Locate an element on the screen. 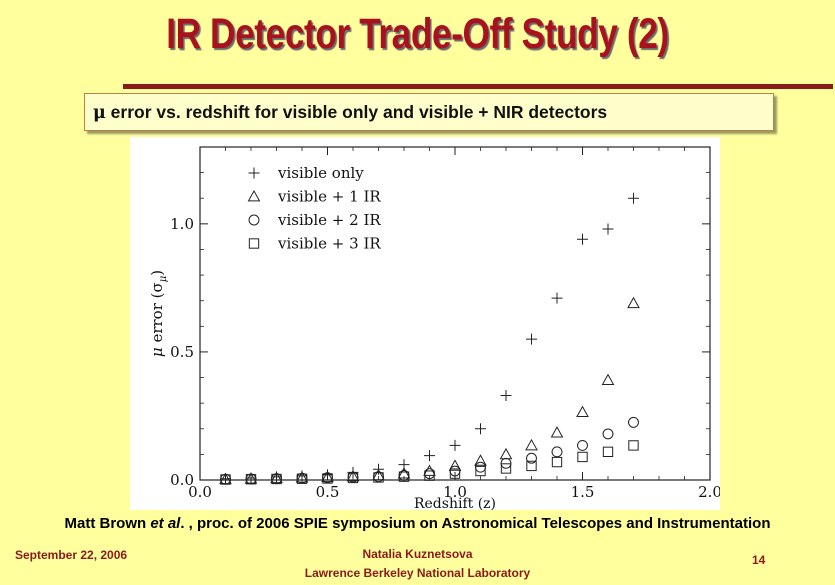 This screenshot has height=585, width=835. series-square is located at coordinates (429, 462).